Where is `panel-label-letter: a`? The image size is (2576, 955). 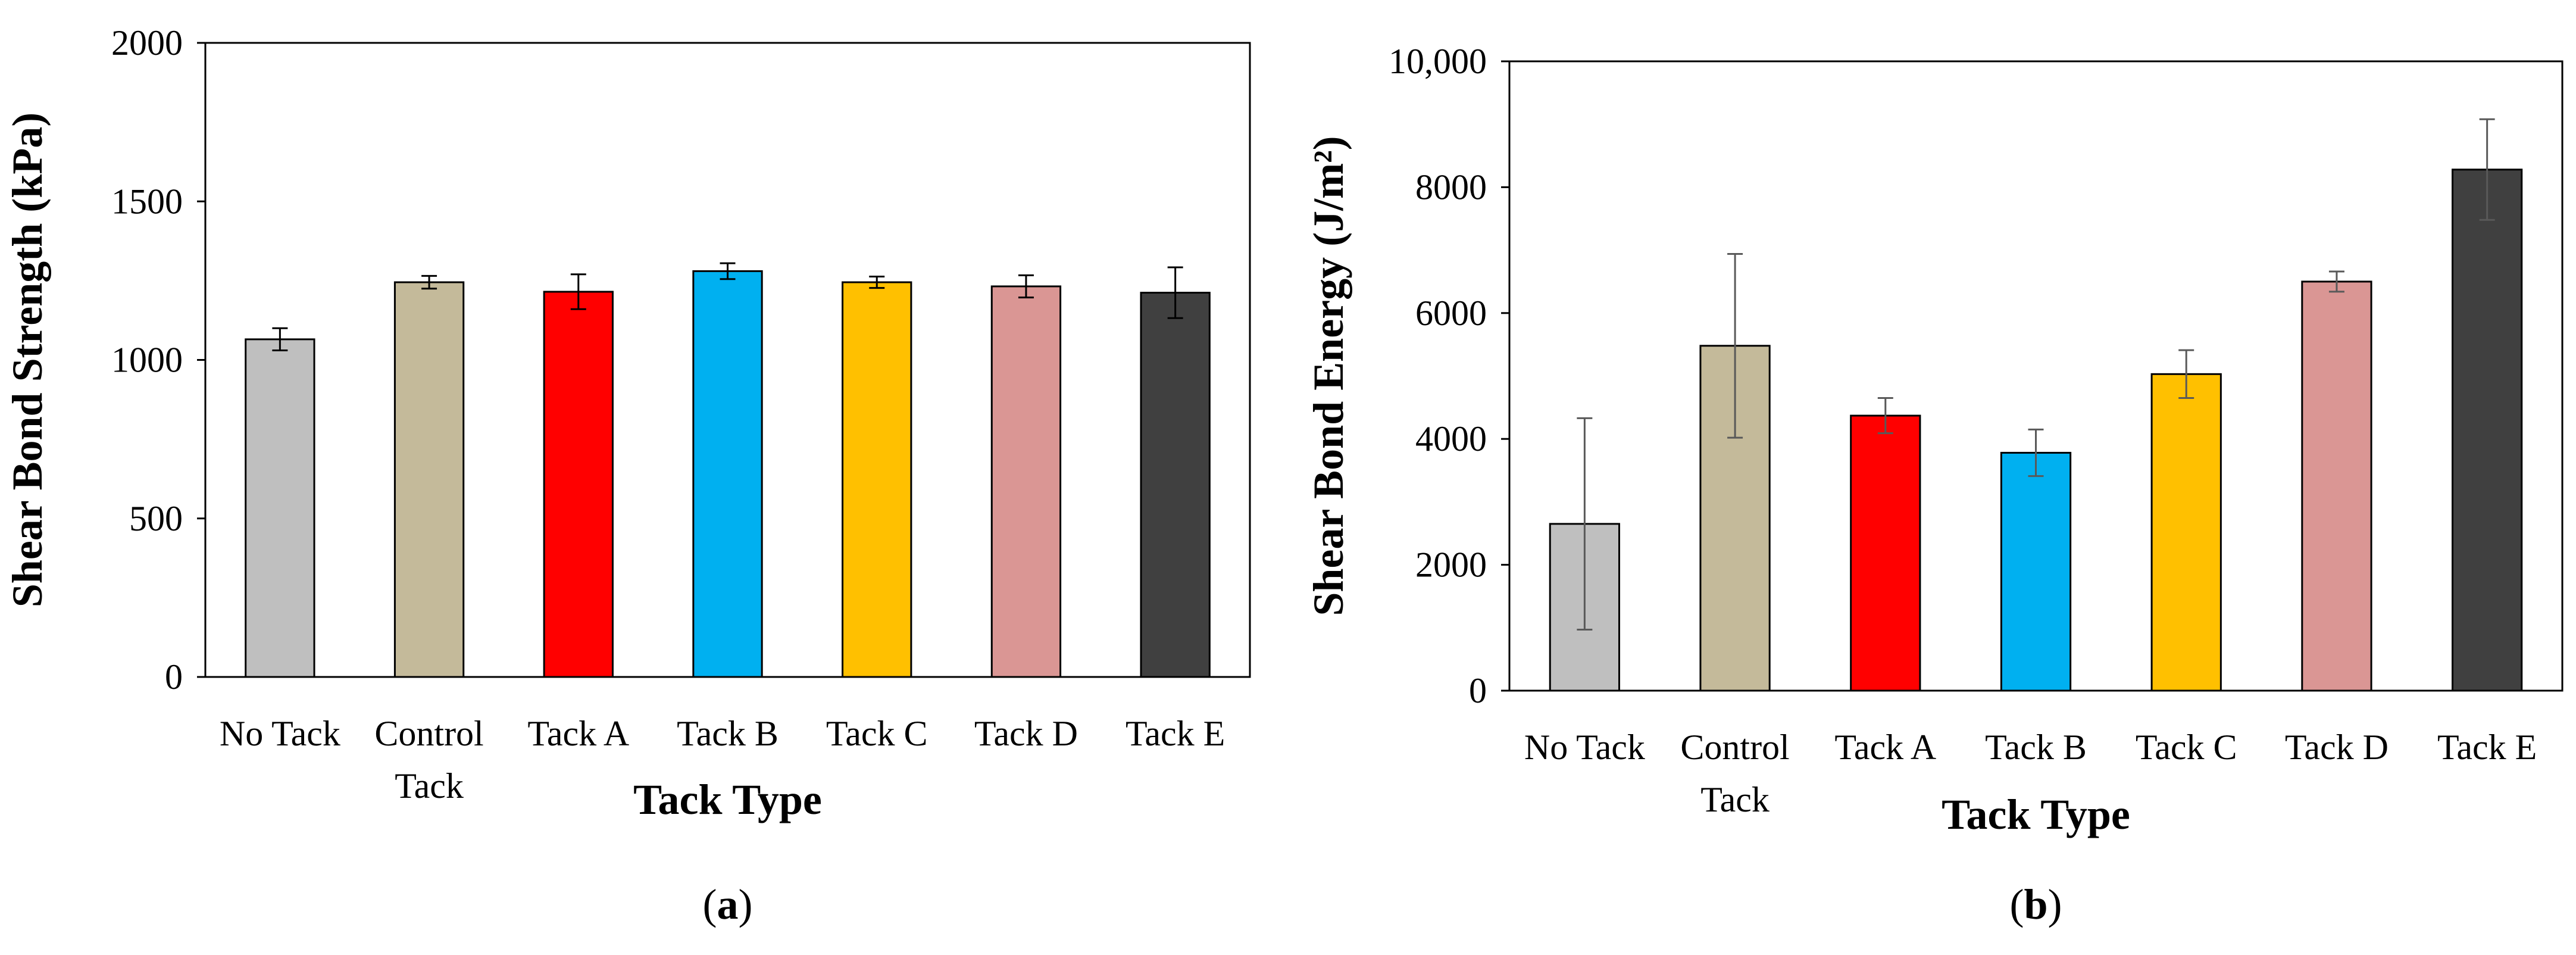
panel-label-letter: a is located at coordinates (728, 904).